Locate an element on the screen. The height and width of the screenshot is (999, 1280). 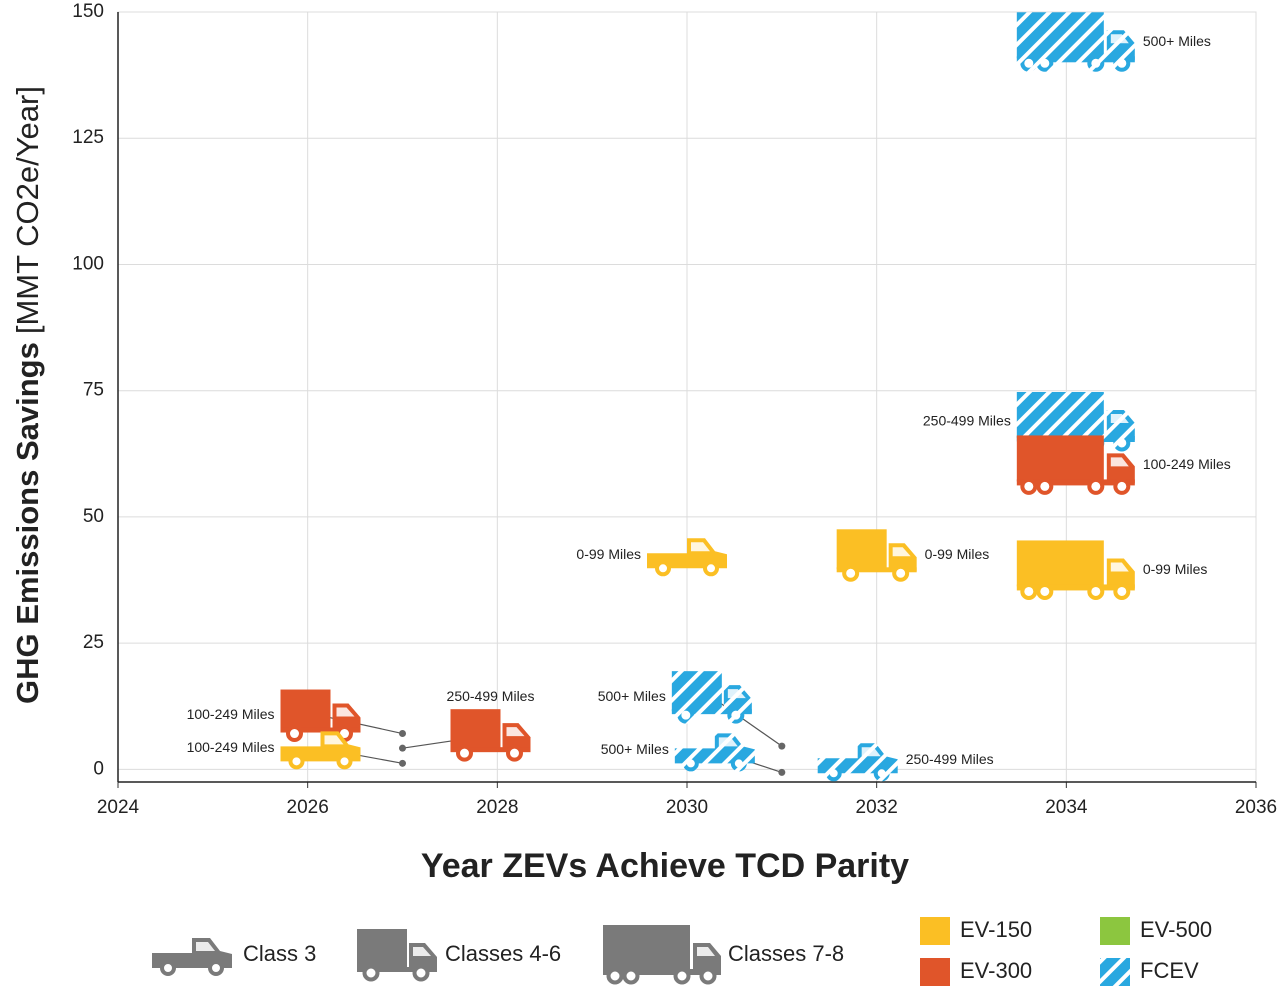
legend-label: EV-150 is located at coordinates (996, 929).